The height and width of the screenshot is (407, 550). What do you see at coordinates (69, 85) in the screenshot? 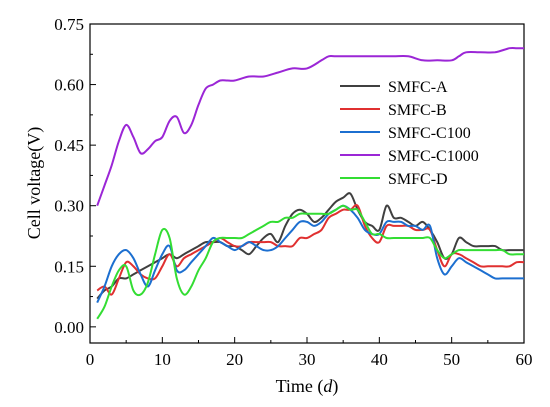
I see `y-tick-label: 0.60` at bounding box center [69, 85].